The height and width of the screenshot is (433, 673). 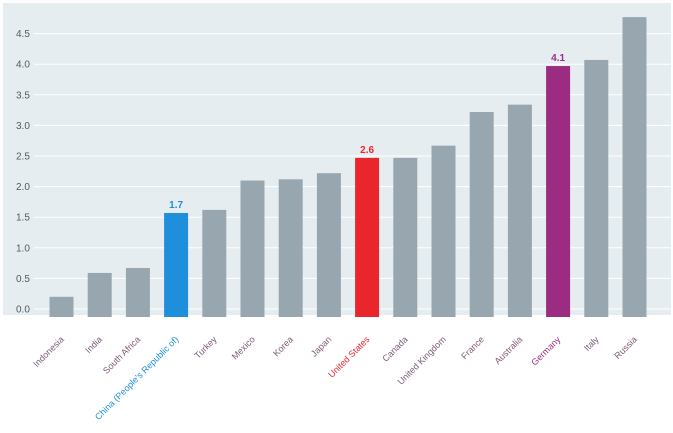 I want to click on x-tick-label: France, so click(x=472, y=347).